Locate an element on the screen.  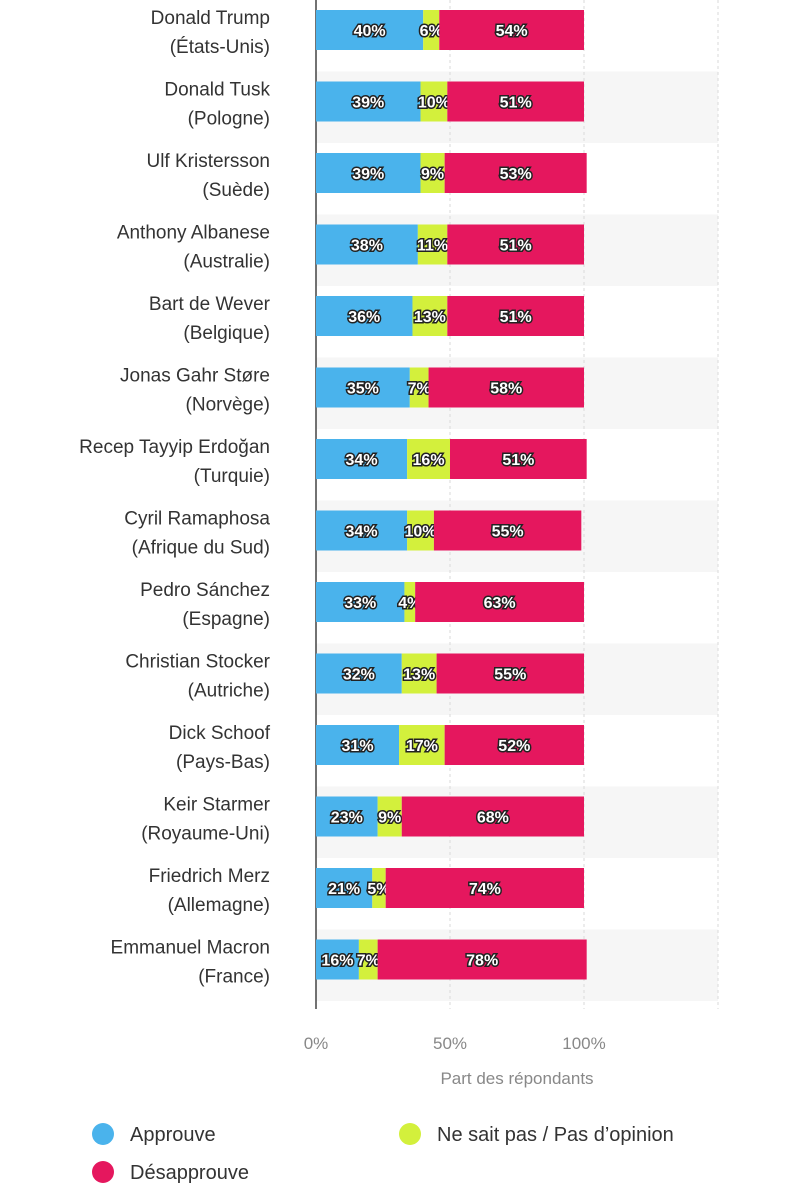
data-label: 68% is located at coordinates (493, 818).